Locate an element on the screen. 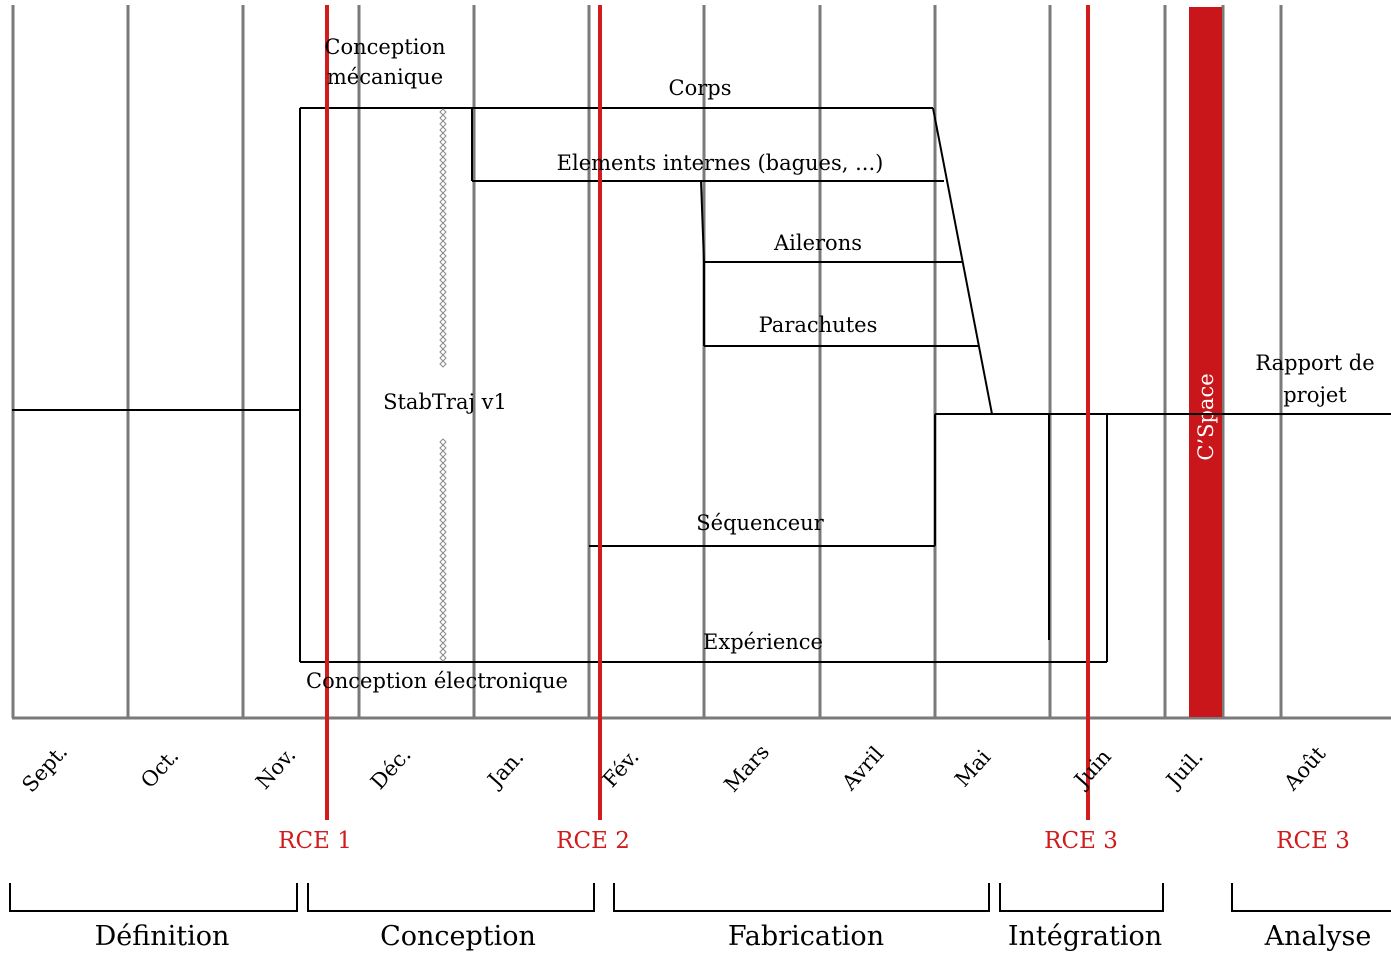 Image resolution: width=1391 pixels, height=955 pixels. phase-bracket-fabrication is located at coordinates (801, 897).